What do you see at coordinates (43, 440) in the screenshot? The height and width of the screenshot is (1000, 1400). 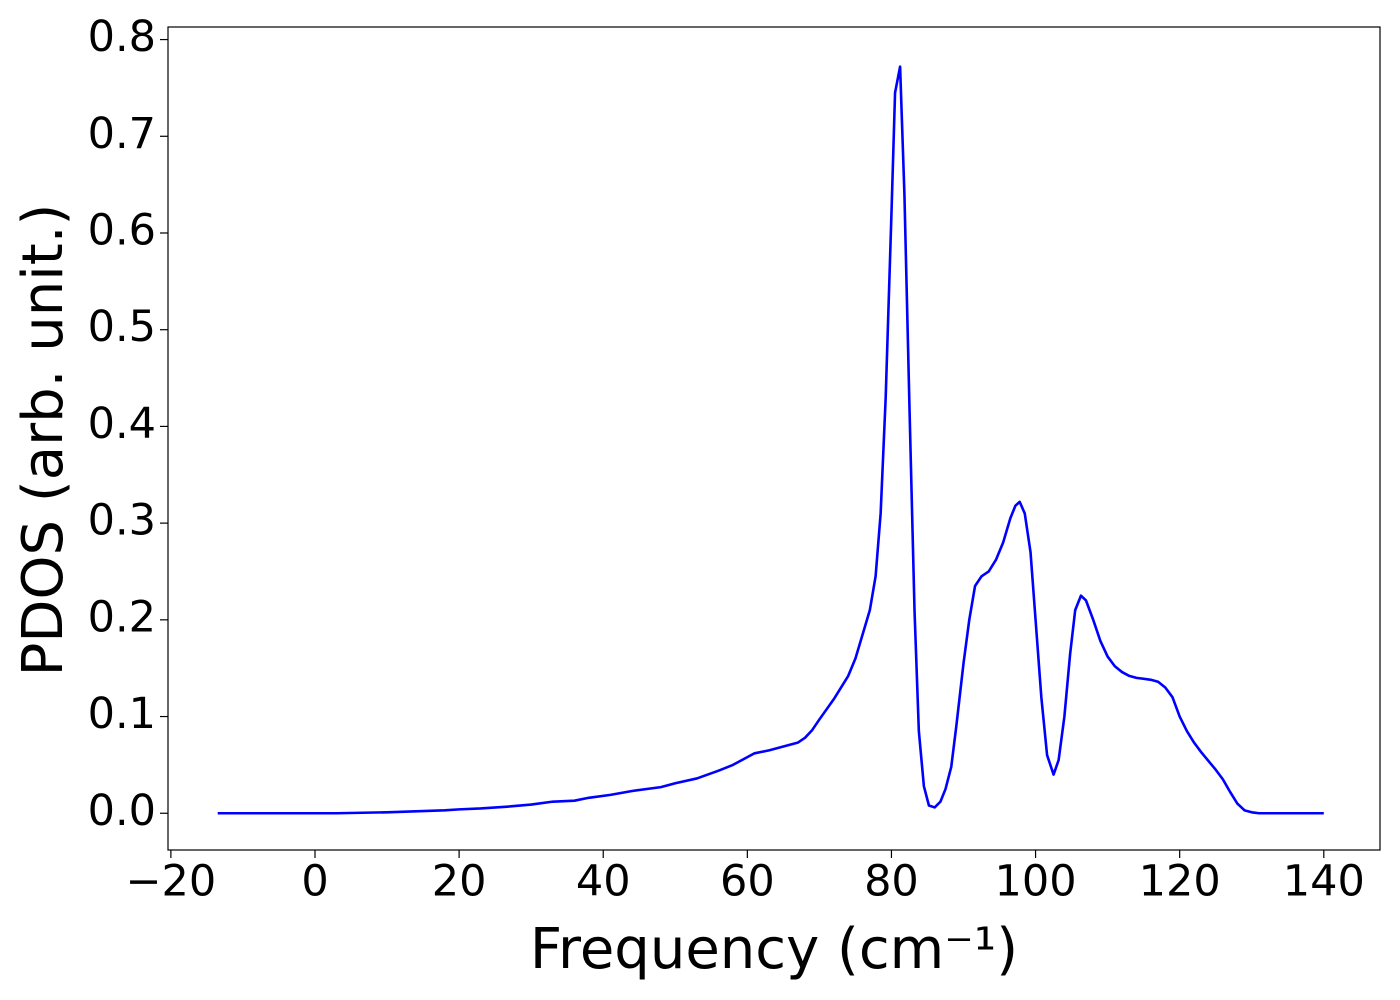 I see `y-axis-label: PDOS (arb. unit.)` at bounding box center [43, 440].